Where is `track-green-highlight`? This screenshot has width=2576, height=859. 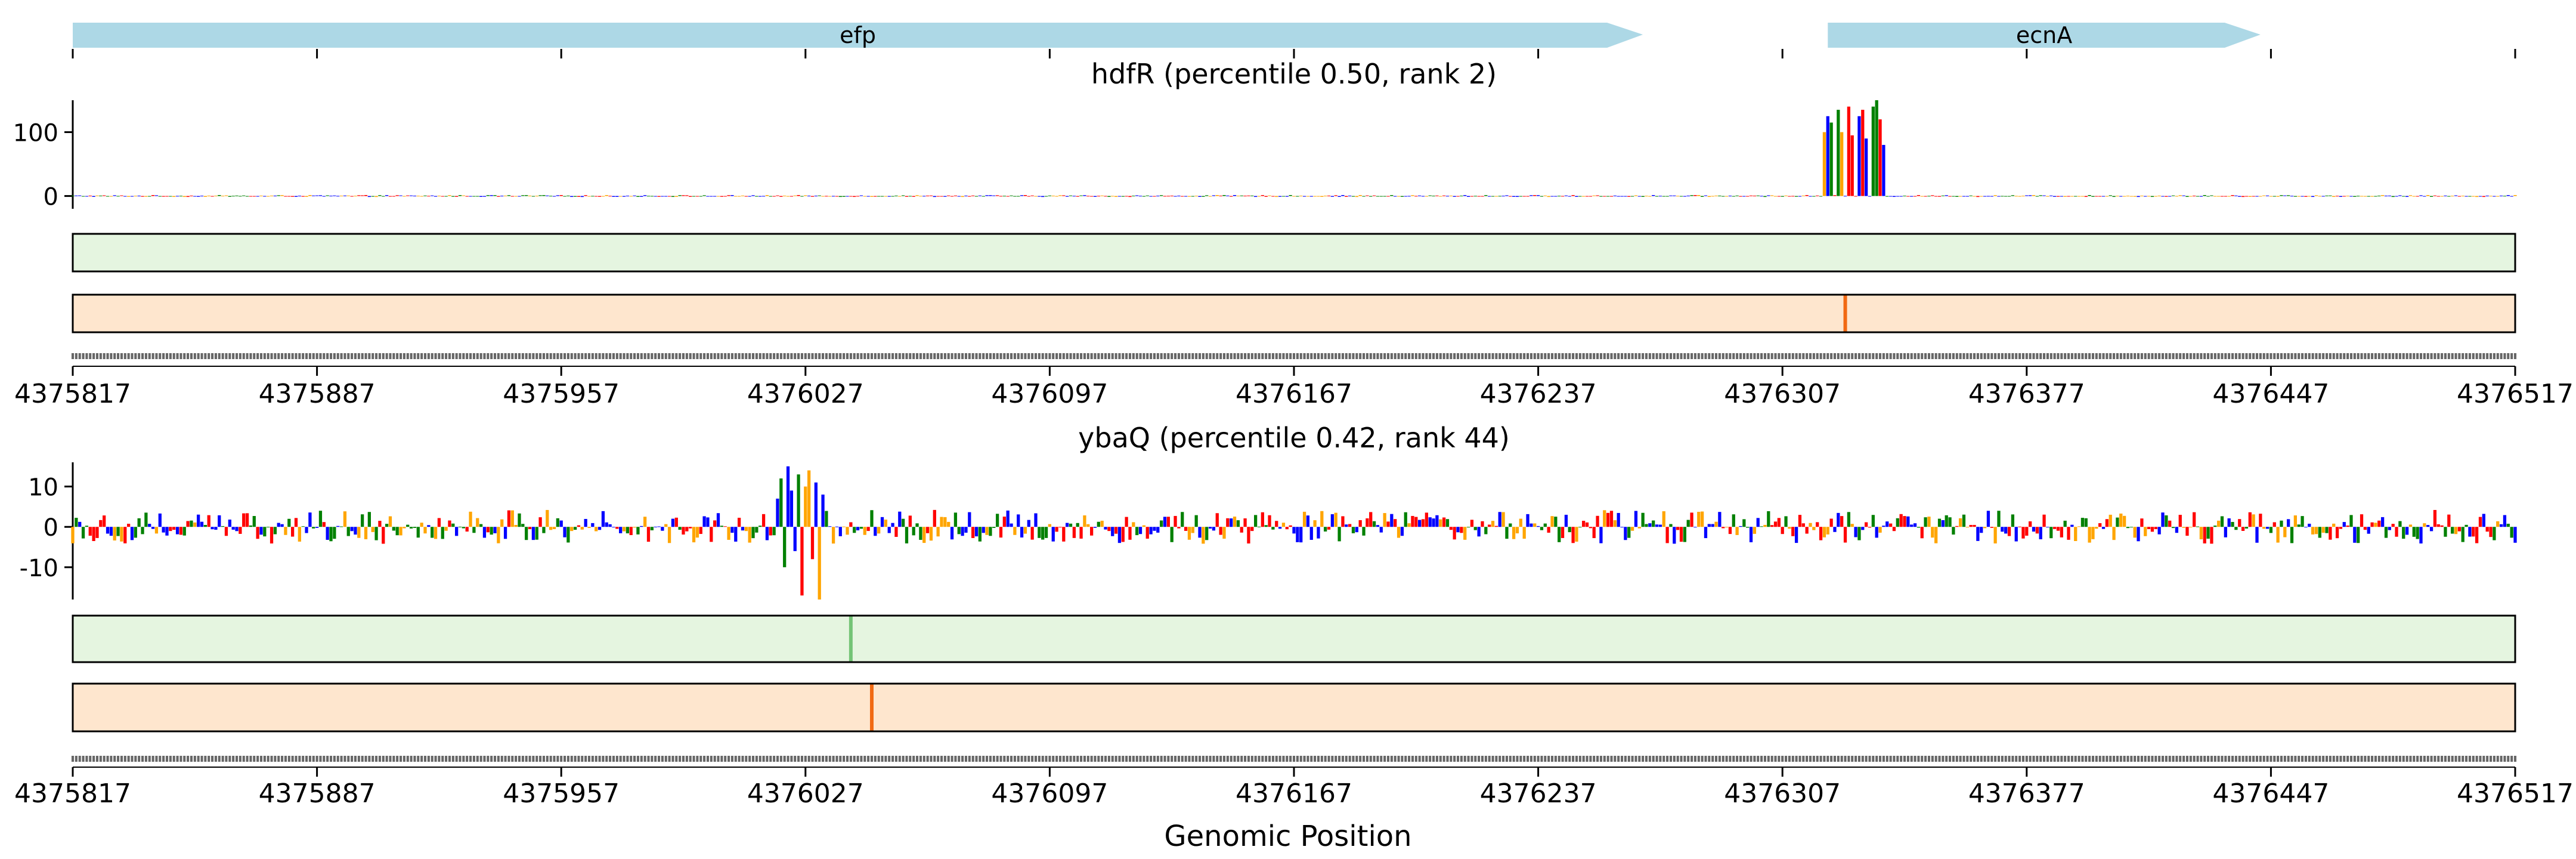
track-green-highlight is located at coordinates (851, 639).